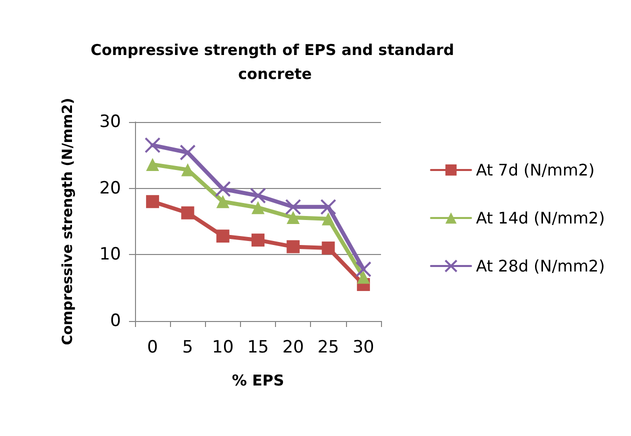 Image resolution: width=631 pixels, height=436 pixels. What do you see at coordinates (535, 170) in the screenshot?
I see `legend-label: At 7d (N/mm2)` at bounding box center [535, 170].